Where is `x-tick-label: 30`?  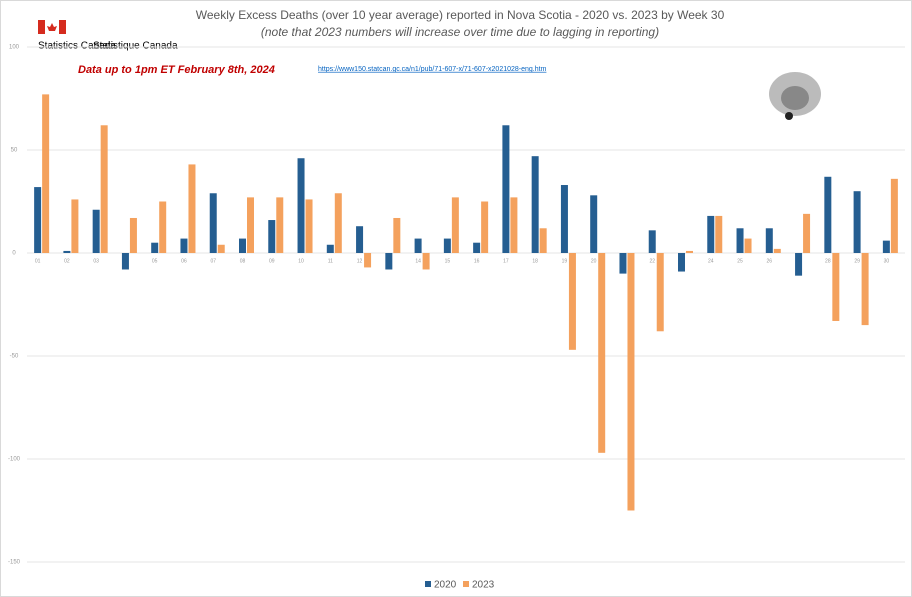 x-tick-label: 30 is located at coordinates (887, 261).